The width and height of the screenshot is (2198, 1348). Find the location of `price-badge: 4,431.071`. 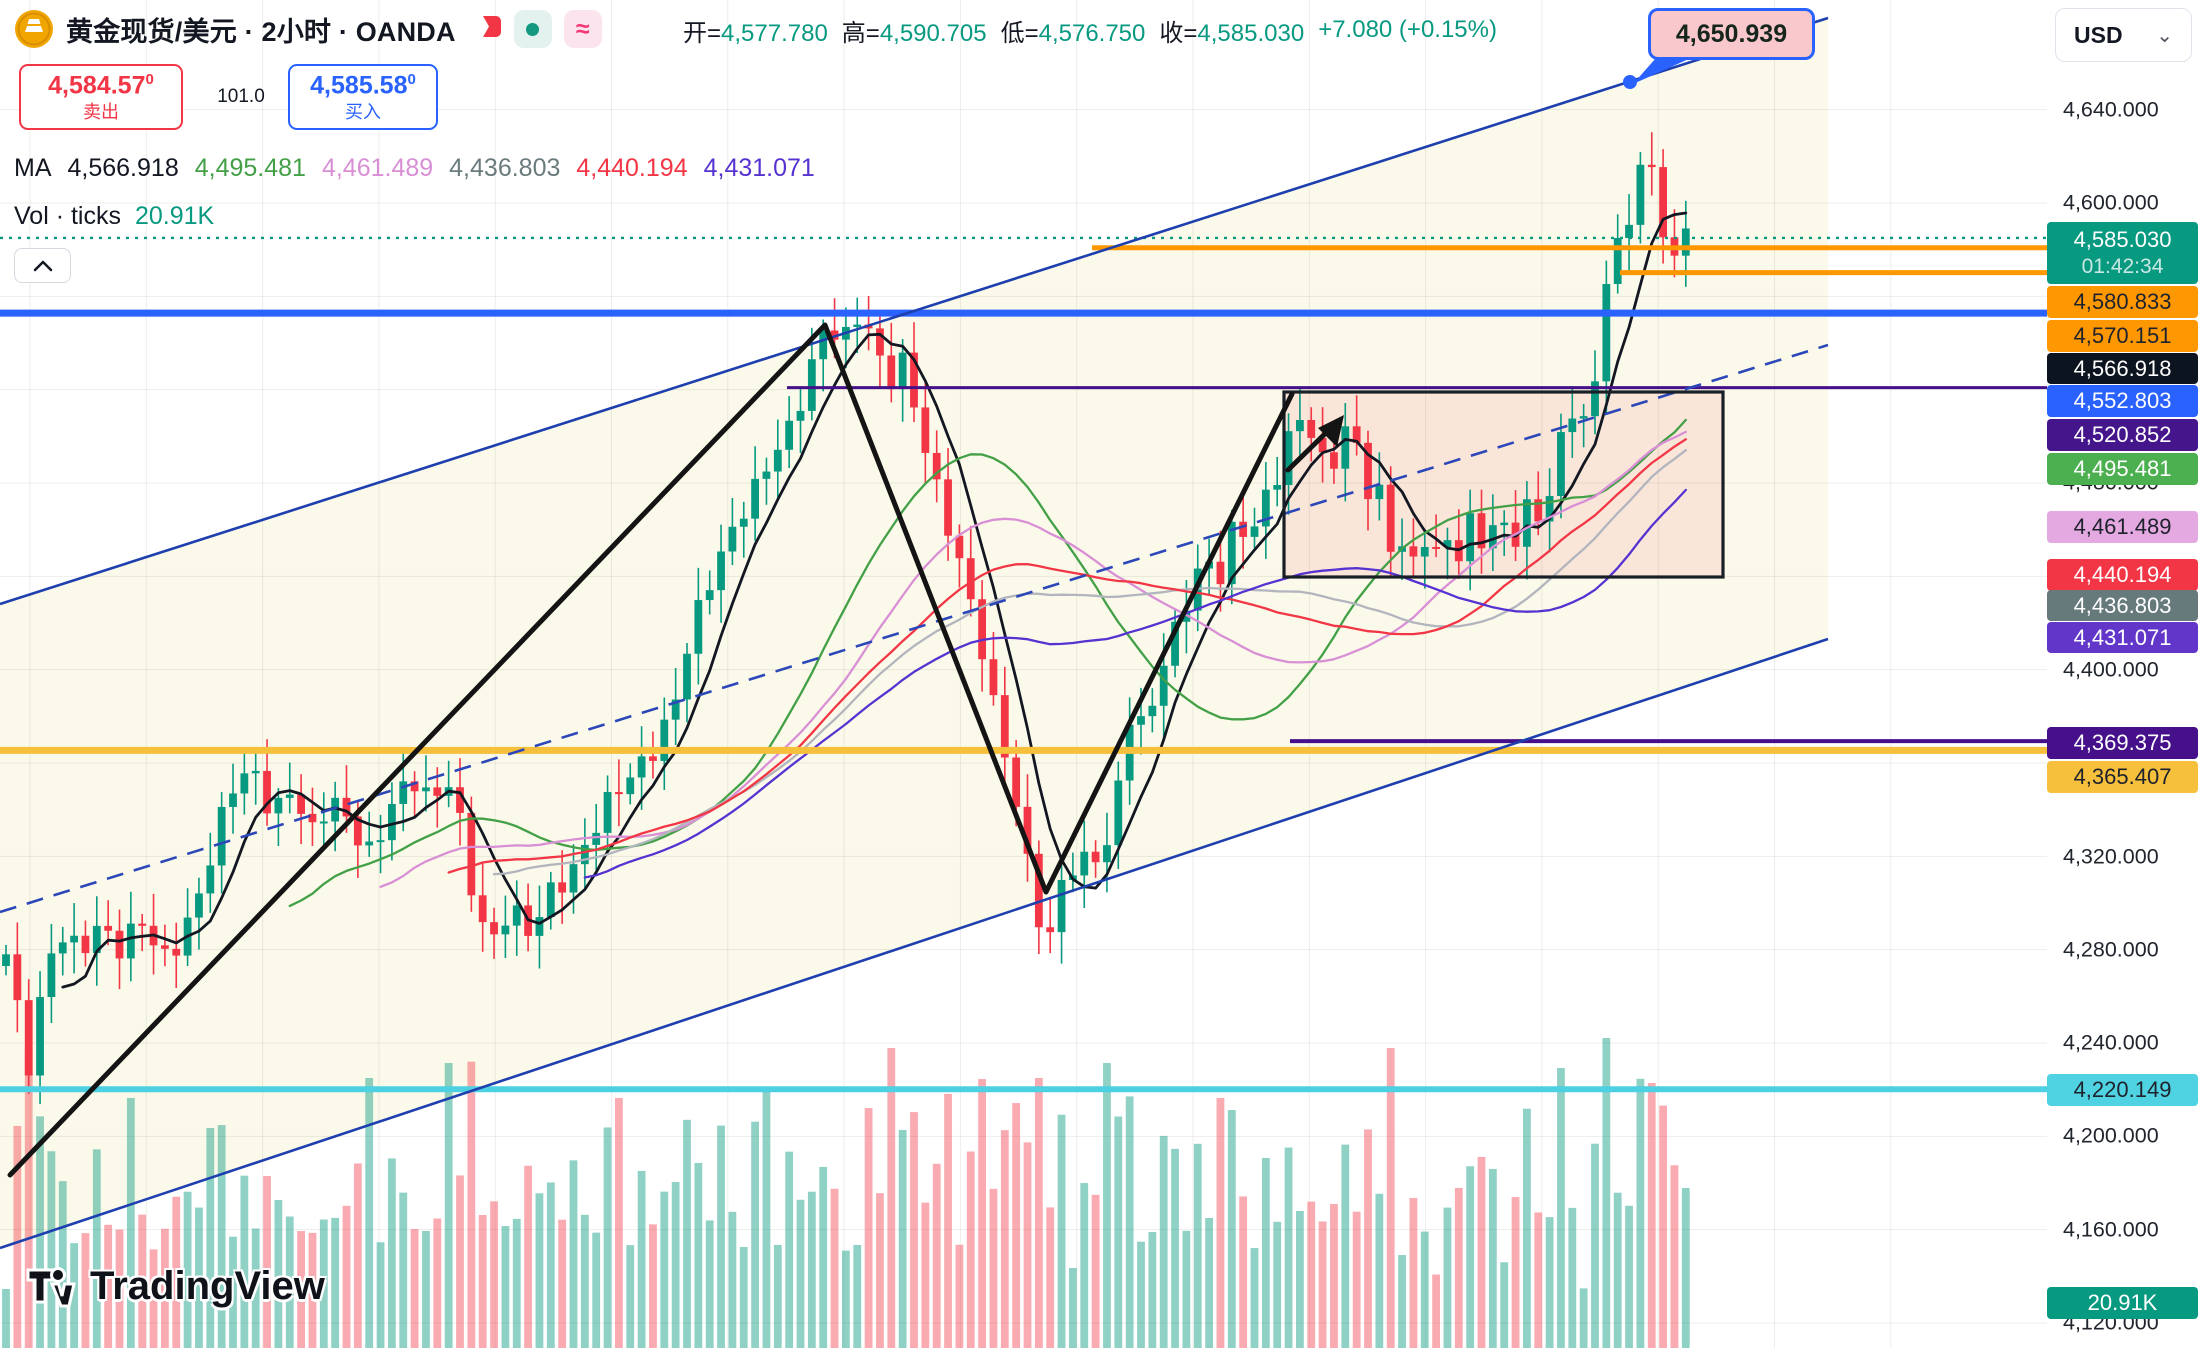

price-badge: 4,431.071 is located at coordinates (2122, 637).